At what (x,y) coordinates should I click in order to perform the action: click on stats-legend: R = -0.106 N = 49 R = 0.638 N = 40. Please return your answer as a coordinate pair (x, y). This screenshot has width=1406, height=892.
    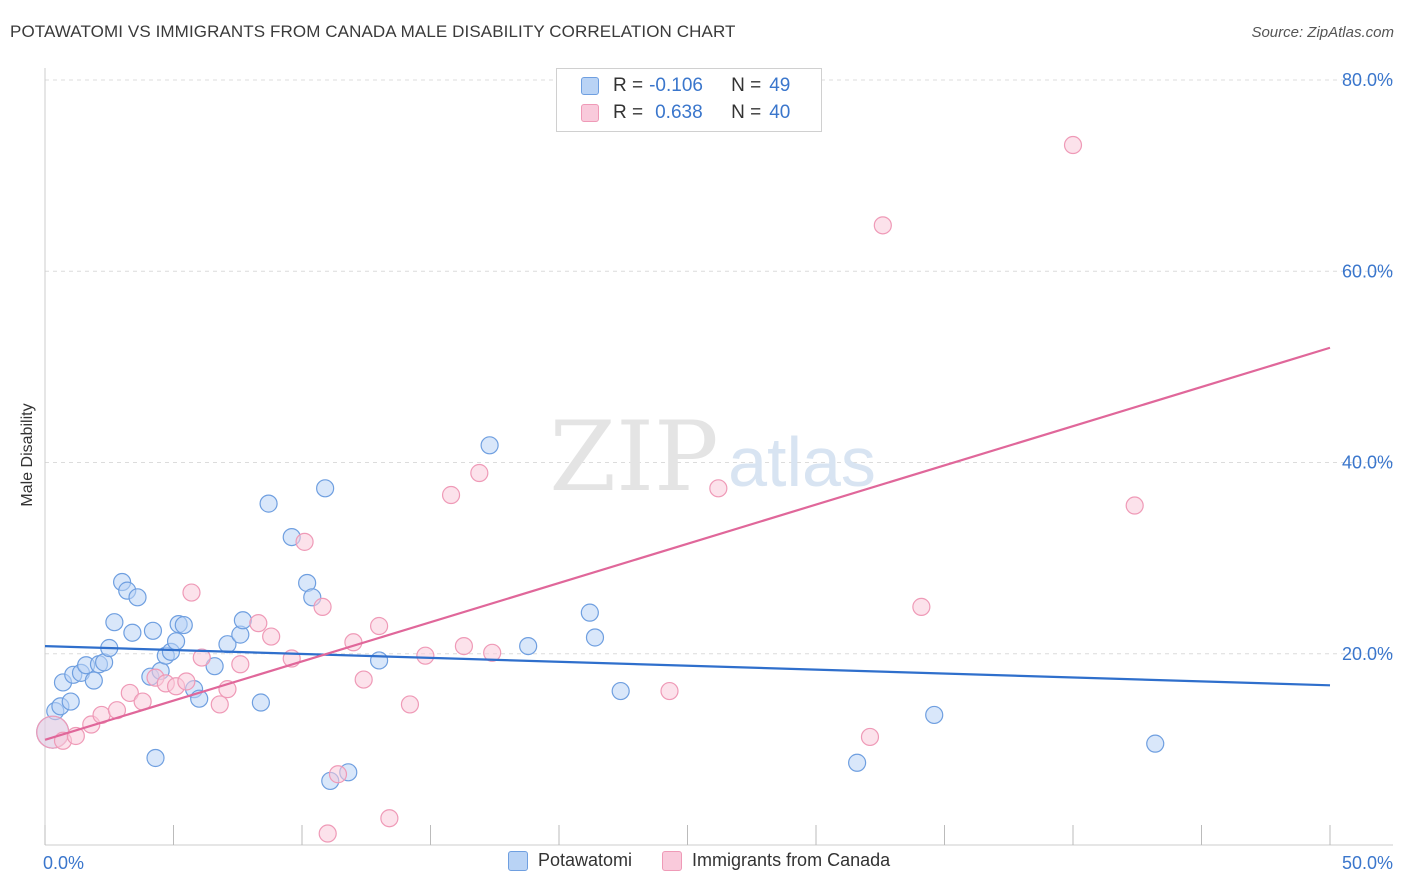
    Looking at the image, I should click on (689, 100).